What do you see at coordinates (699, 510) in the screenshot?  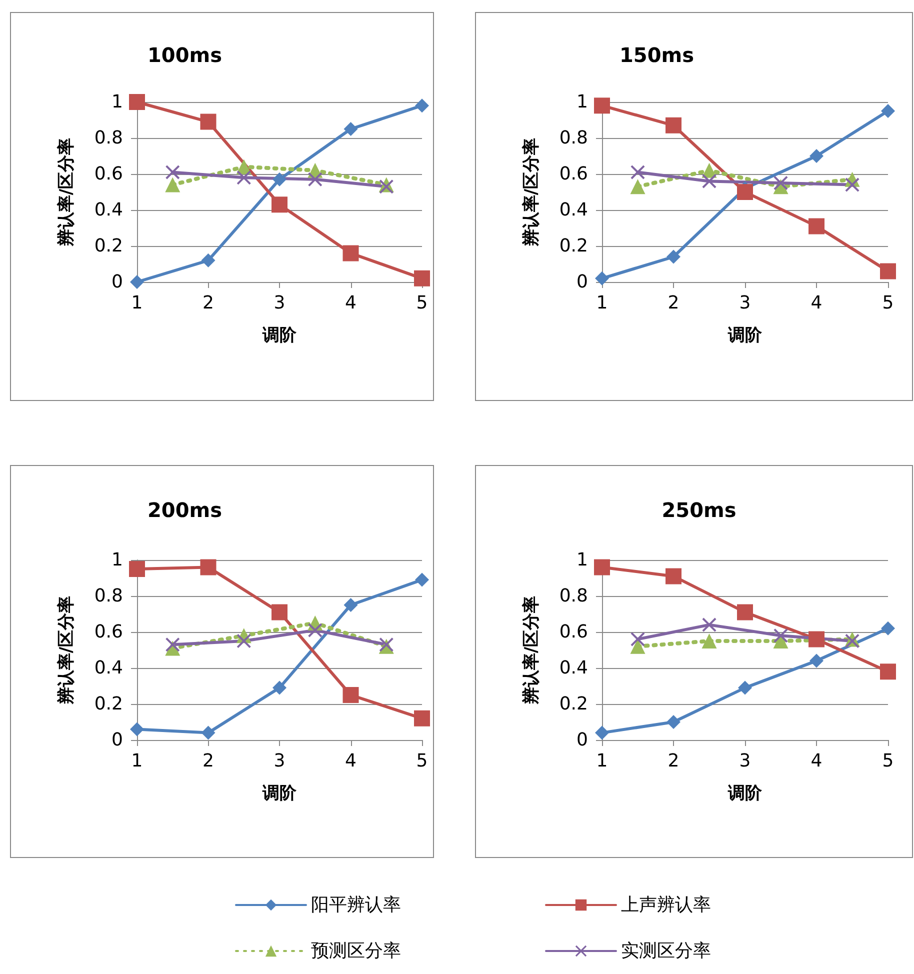 I see `chart-title: 250ms` at bounding box center [699, 510].